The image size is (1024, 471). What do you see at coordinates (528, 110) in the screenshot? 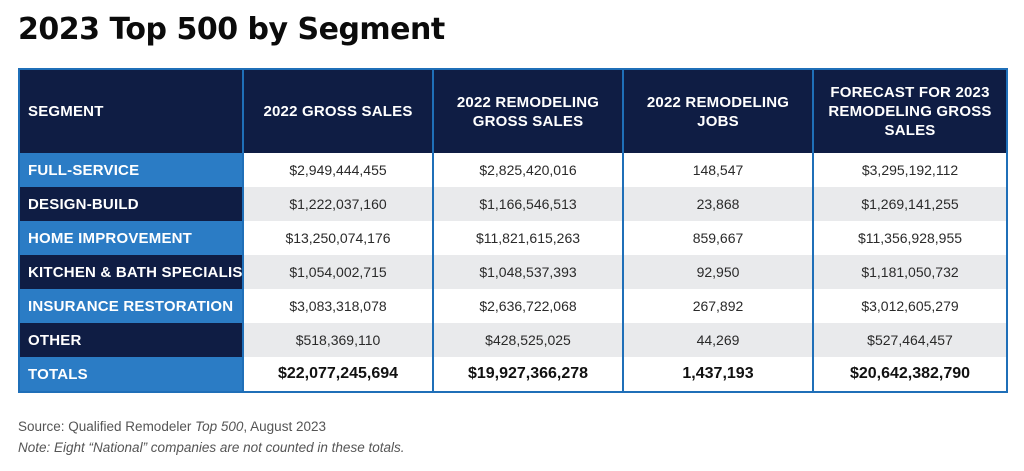
I see `column-header-remodeling-gross-sales: 2022 REMODELING GROSS SALES` at bounding box center [528, 110].